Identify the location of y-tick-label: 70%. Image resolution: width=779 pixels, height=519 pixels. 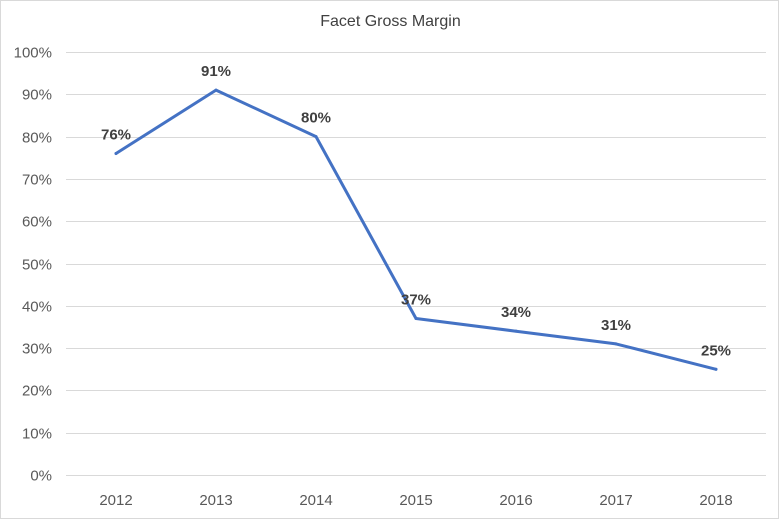
(37, 180).